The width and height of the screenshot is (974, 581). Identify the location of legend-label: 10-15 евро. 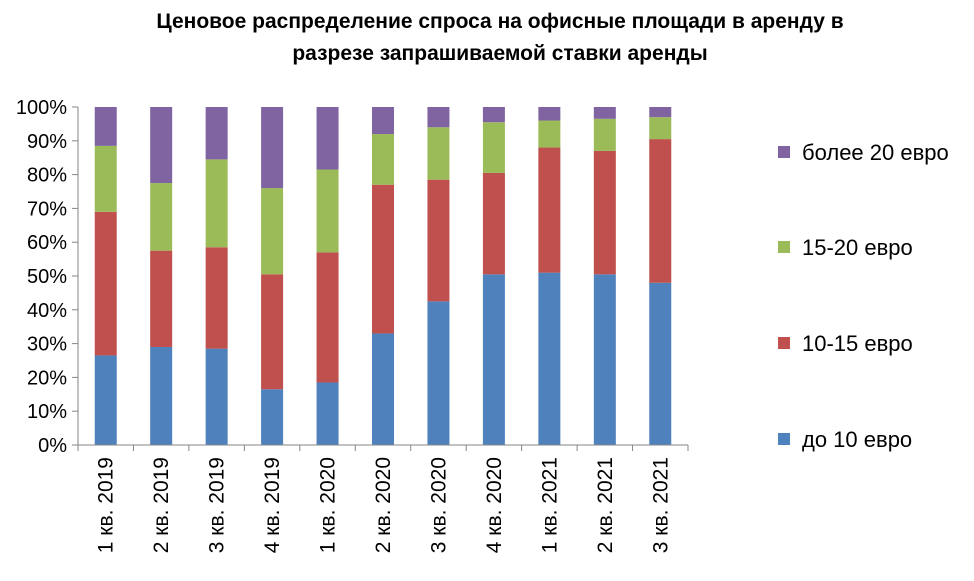
(857, 343).